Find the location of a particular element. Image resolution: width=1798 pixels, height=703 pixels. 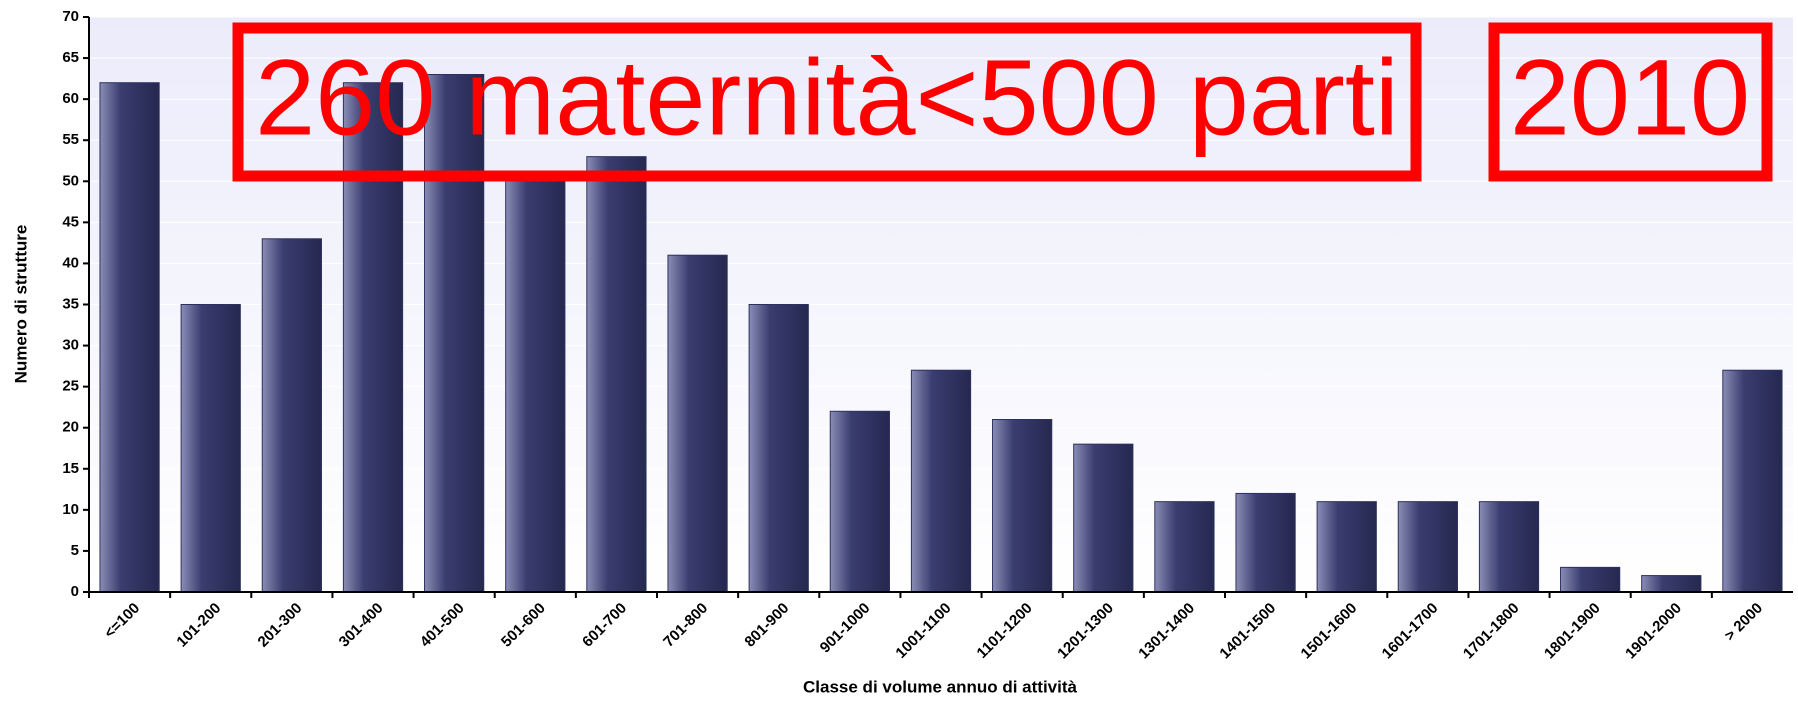

x-tick-label: 901-1000 is located at coordinates (845, 628).